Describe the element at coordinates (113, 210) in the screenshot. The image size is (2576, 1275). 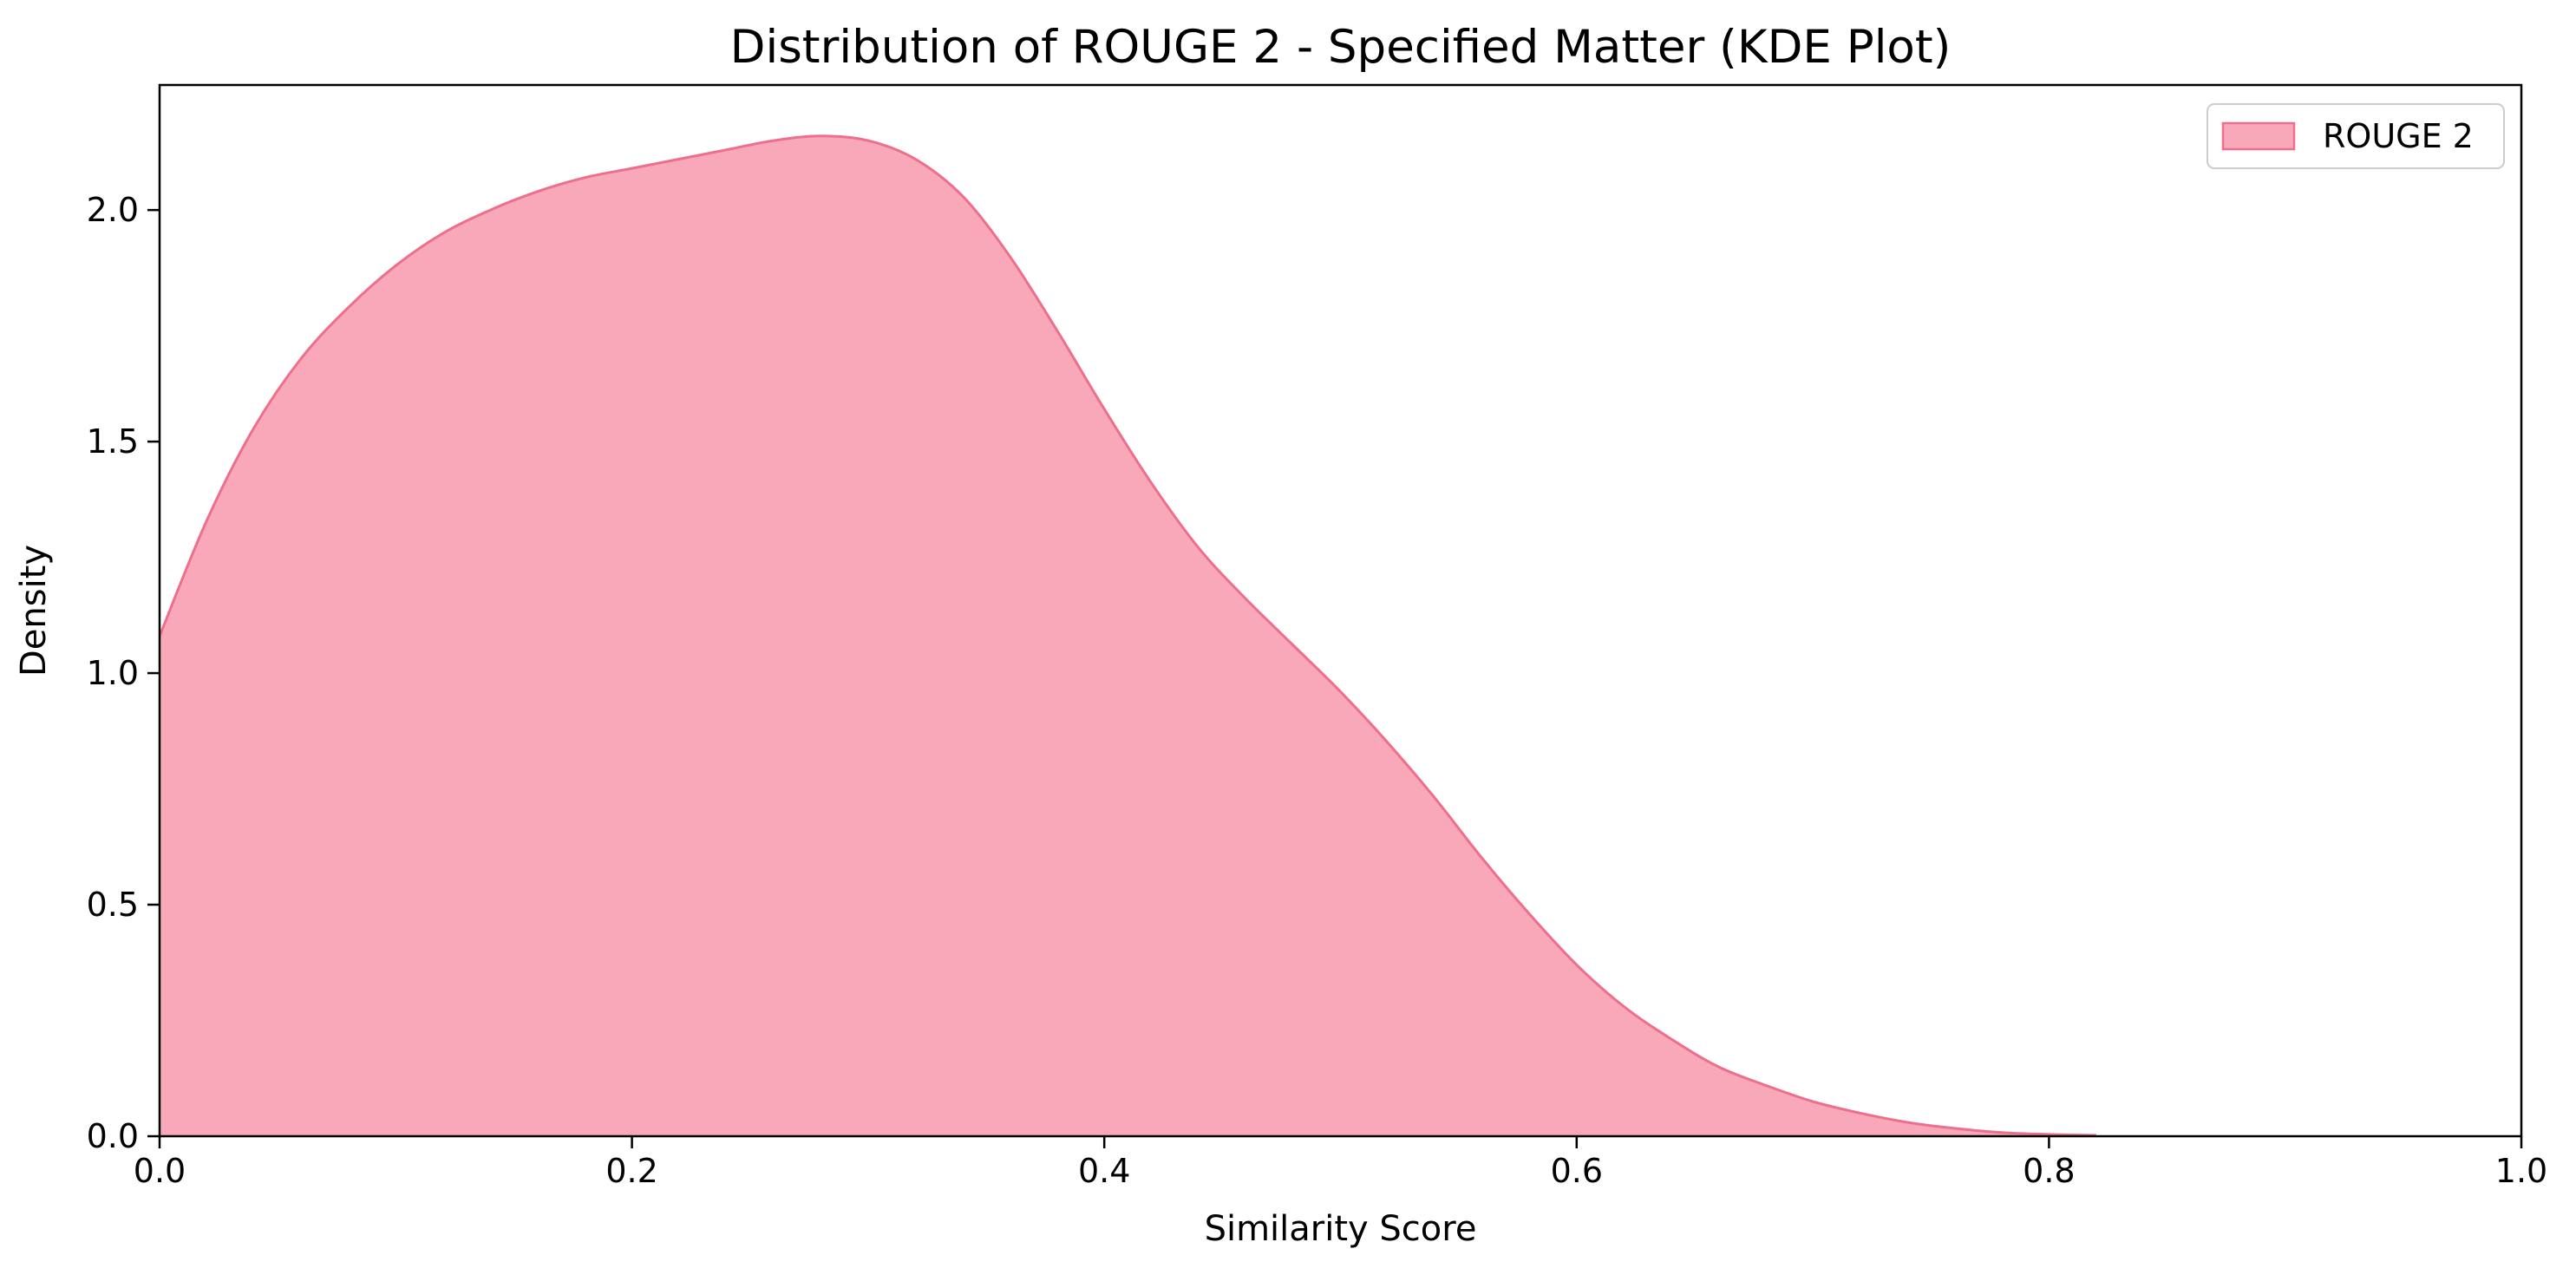
I see `y-tick-label: 2.0` at that location.